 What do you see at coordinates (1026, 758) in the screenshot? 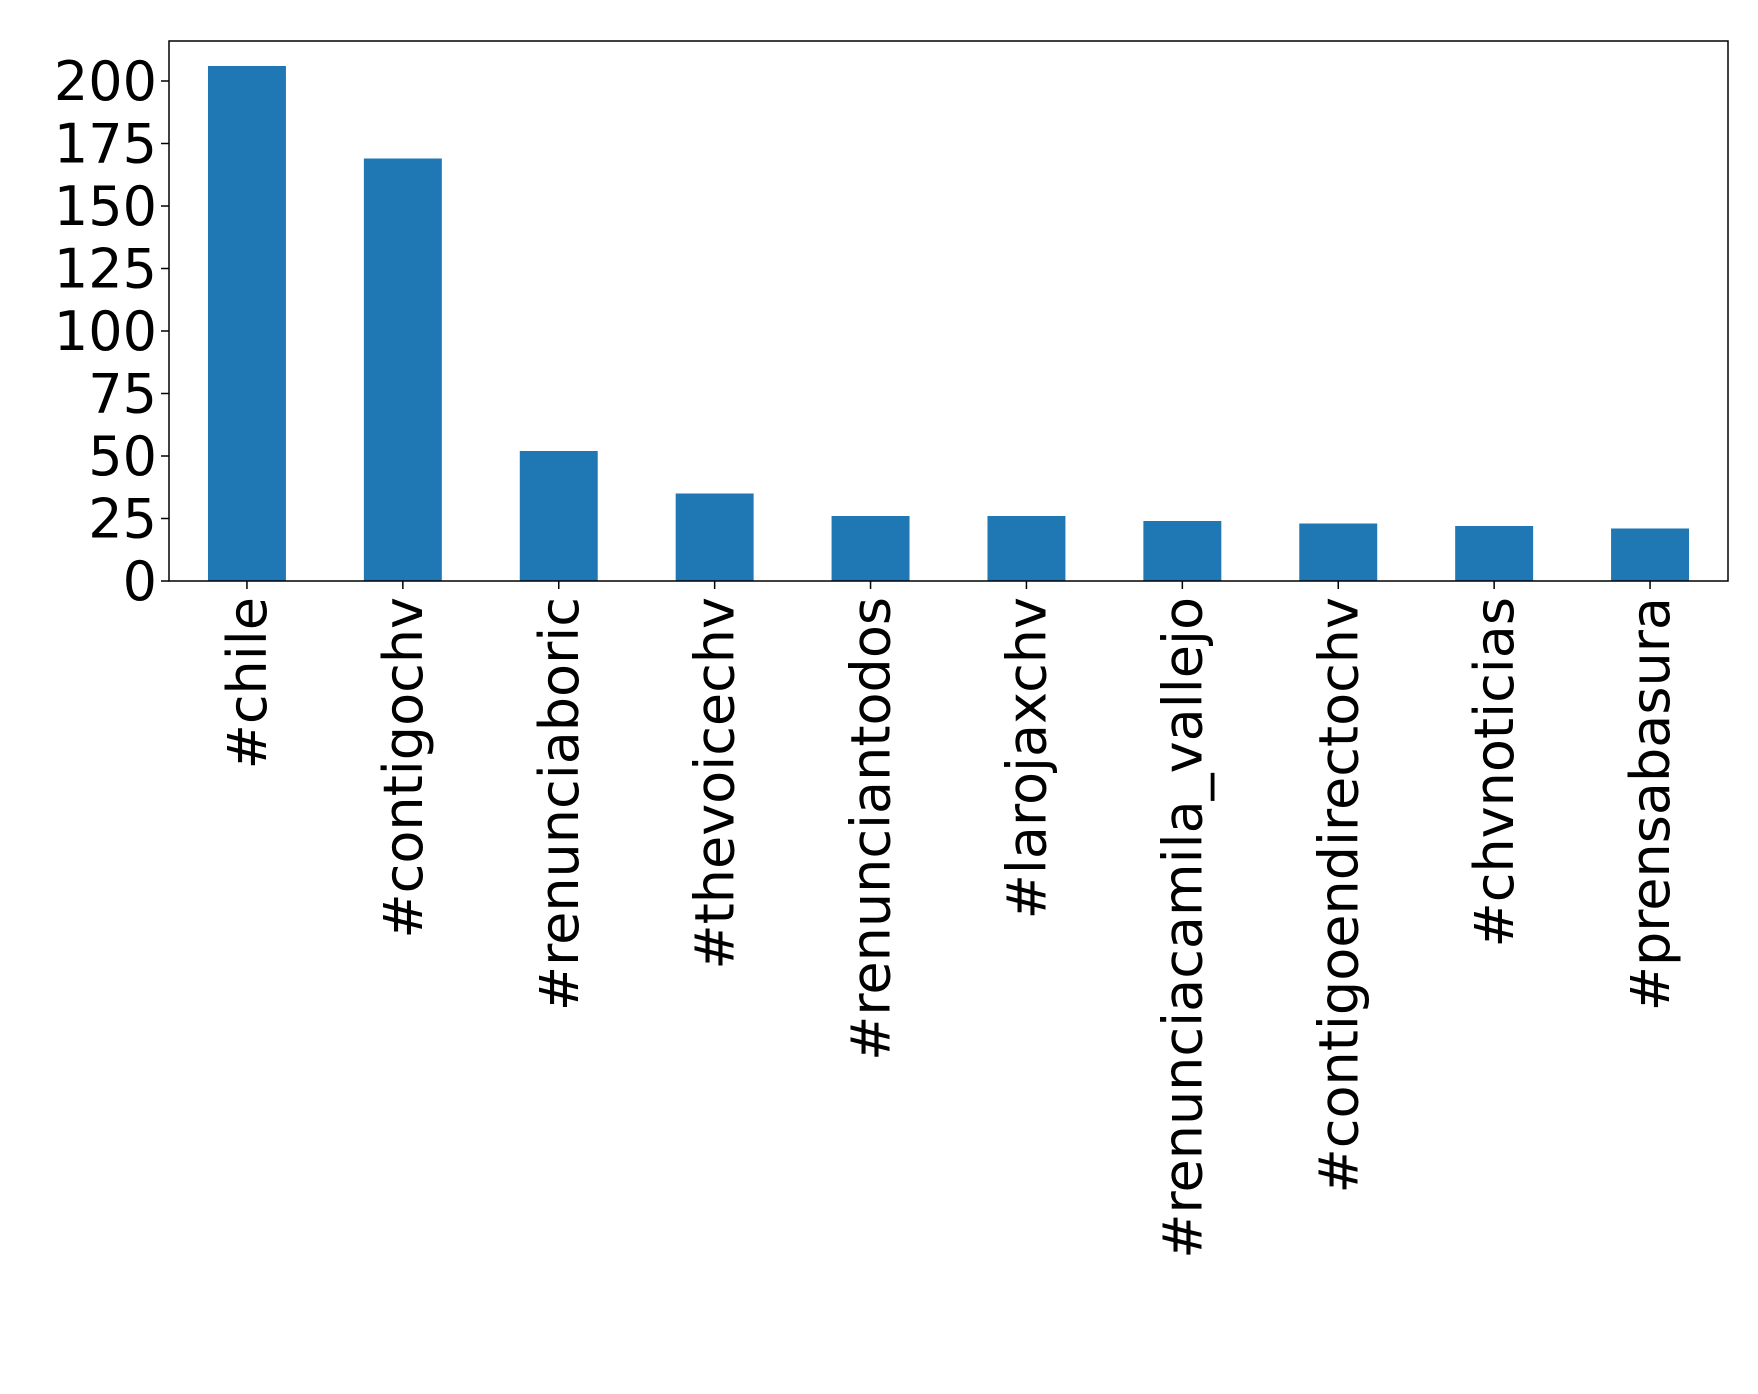
I see `x-tick-label: #larojaxchv` at bounding box center [1026, 758].